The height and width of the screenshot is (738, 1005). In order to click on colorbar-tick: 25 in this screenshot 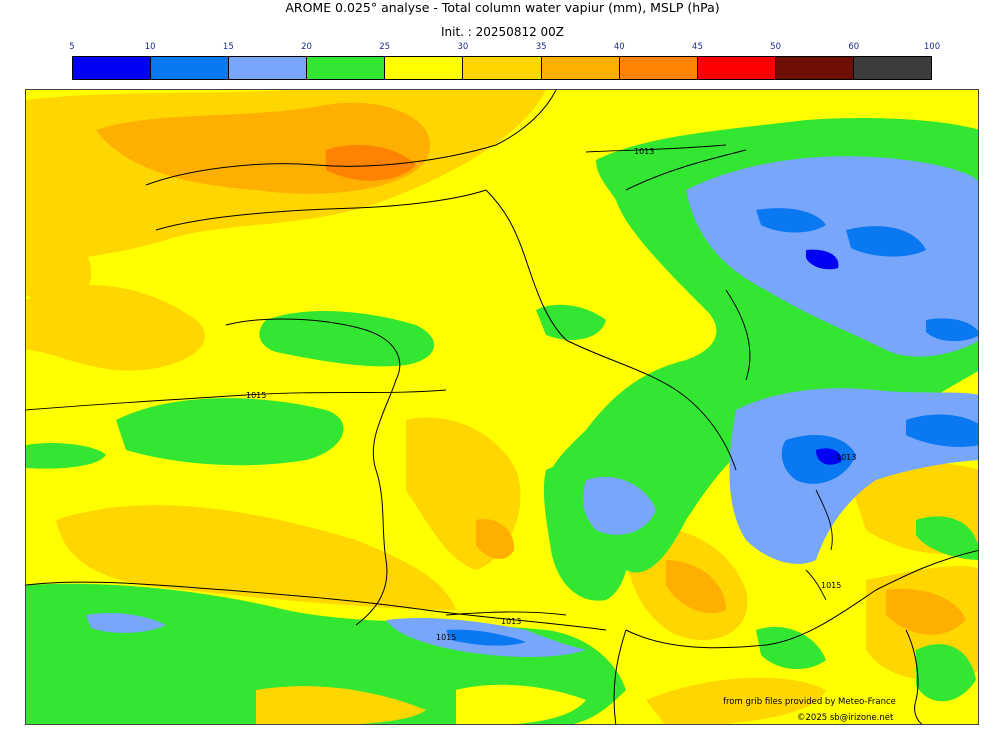, I will do `click(385, 47)`.